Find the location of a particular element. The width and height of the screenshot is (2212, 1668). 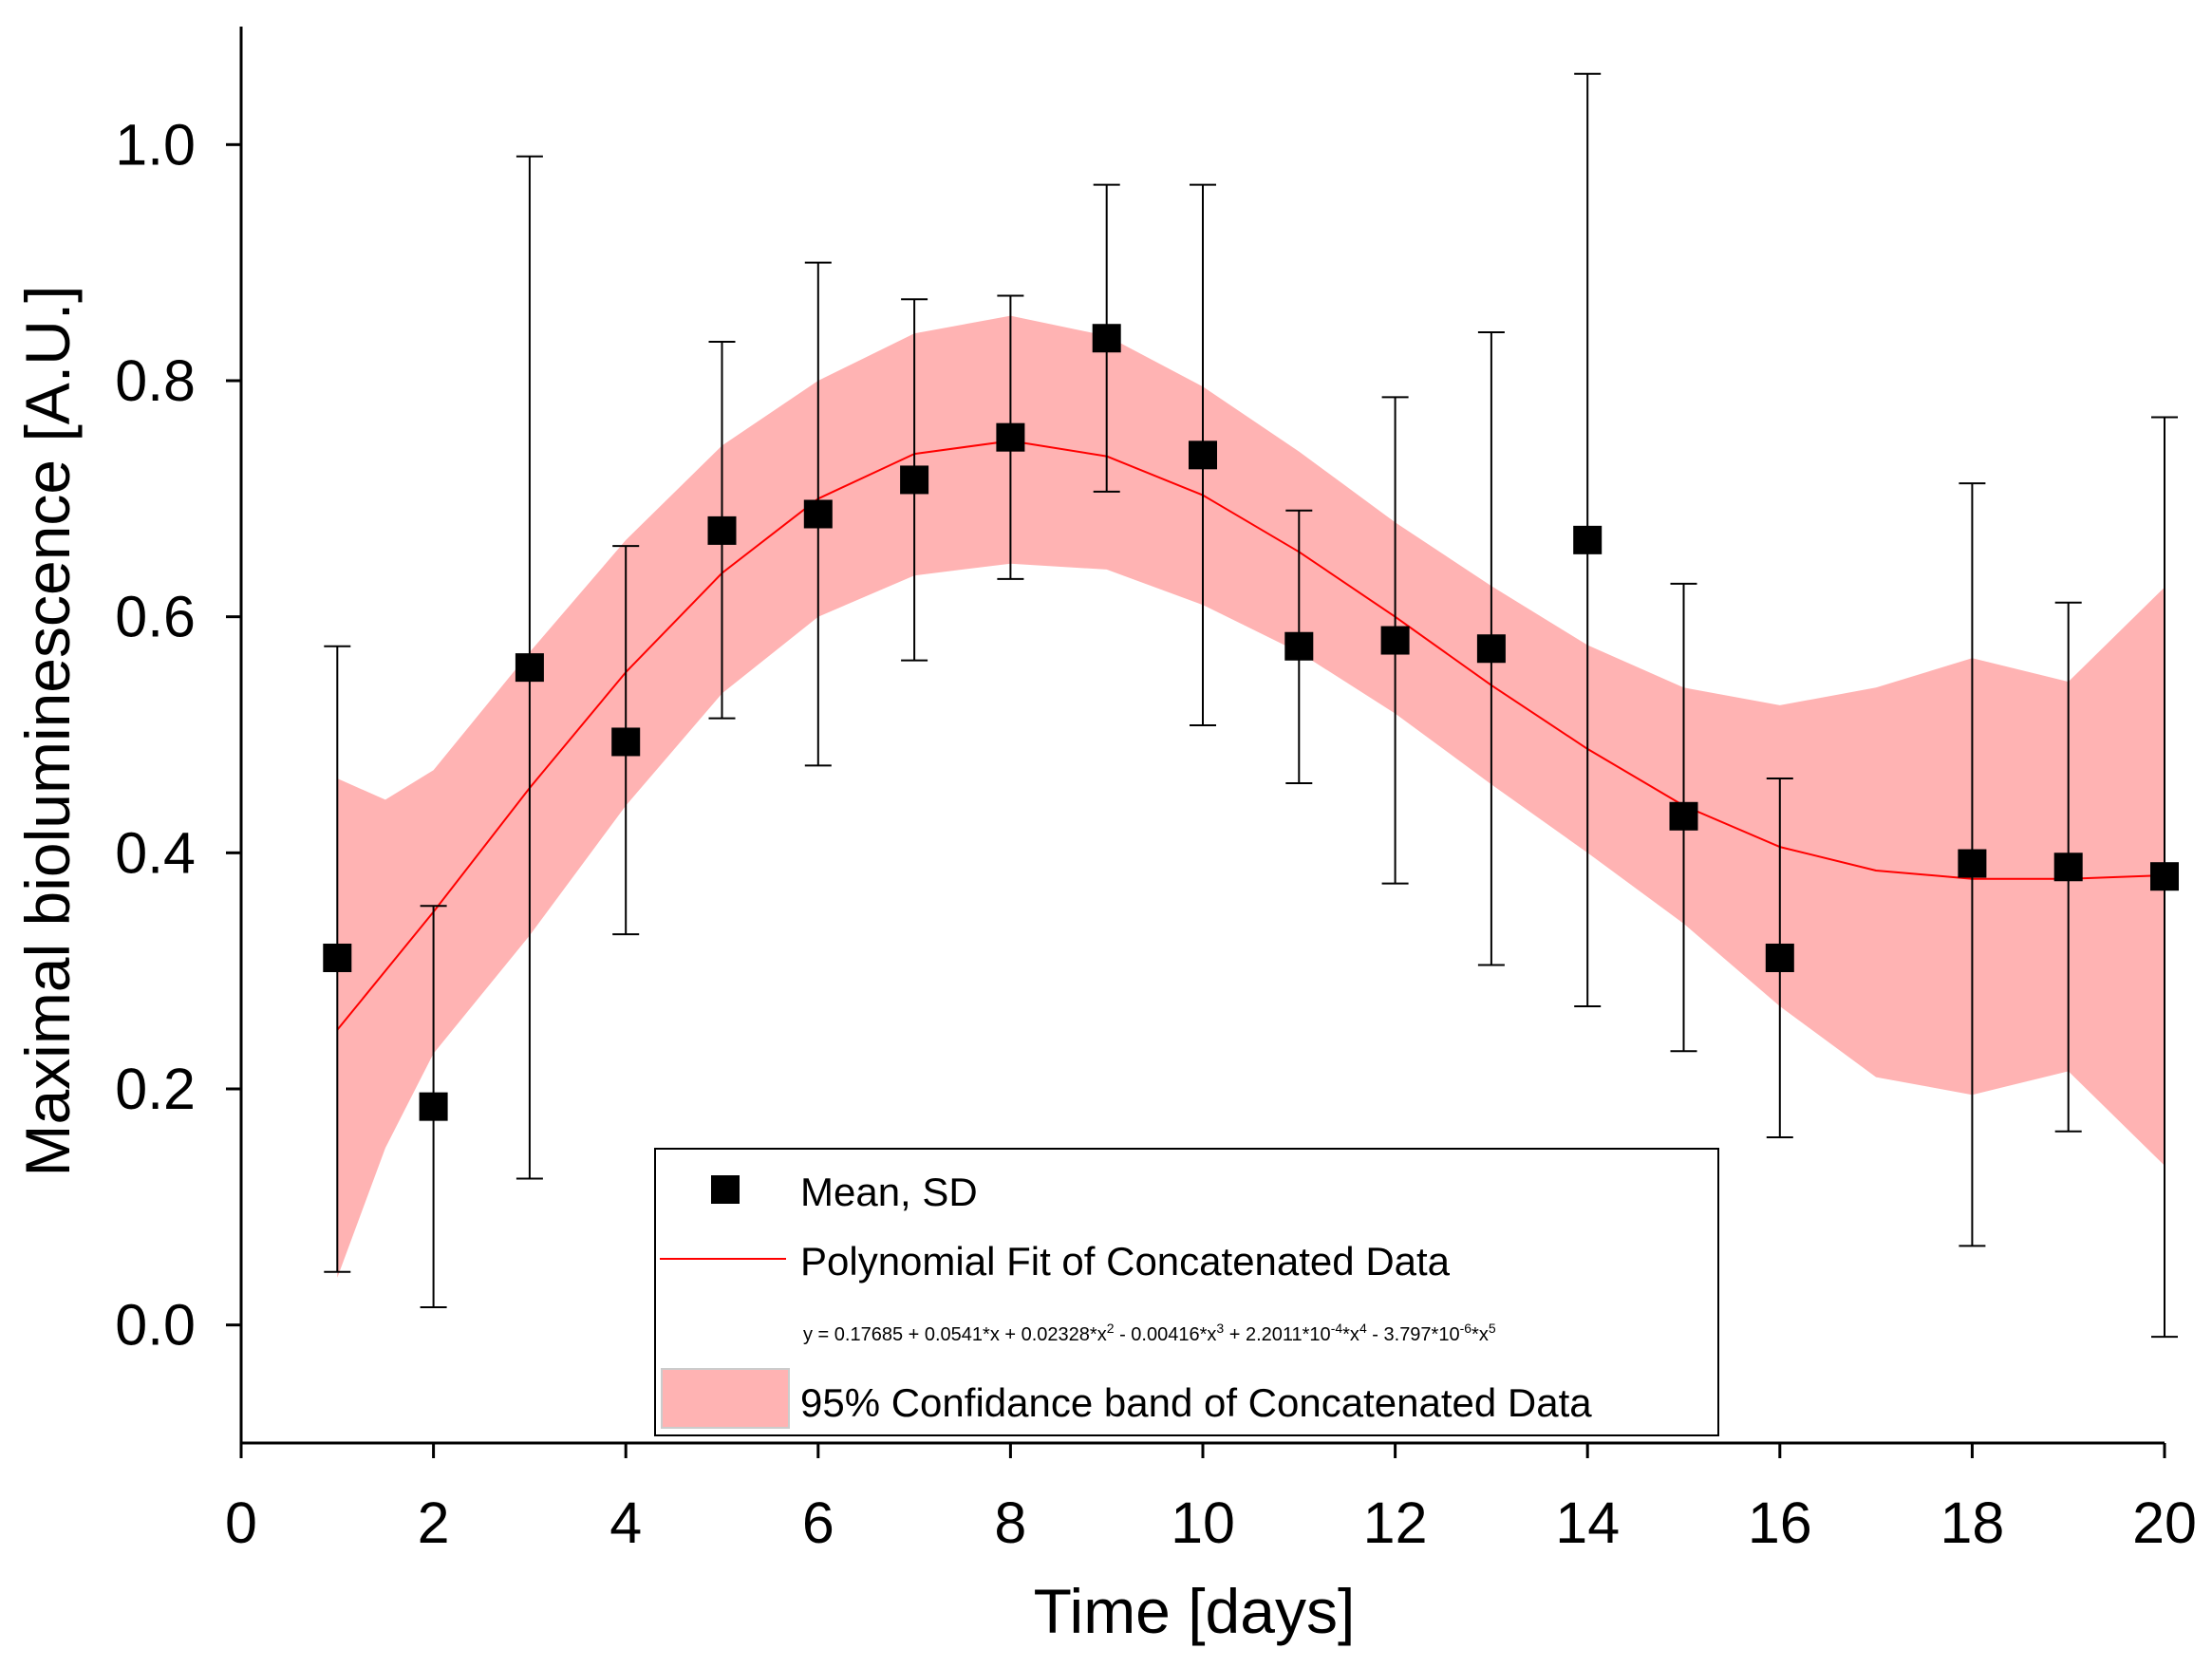

legend-label-mean-sd: Mean, SD is located at coordinates (889, 1192).